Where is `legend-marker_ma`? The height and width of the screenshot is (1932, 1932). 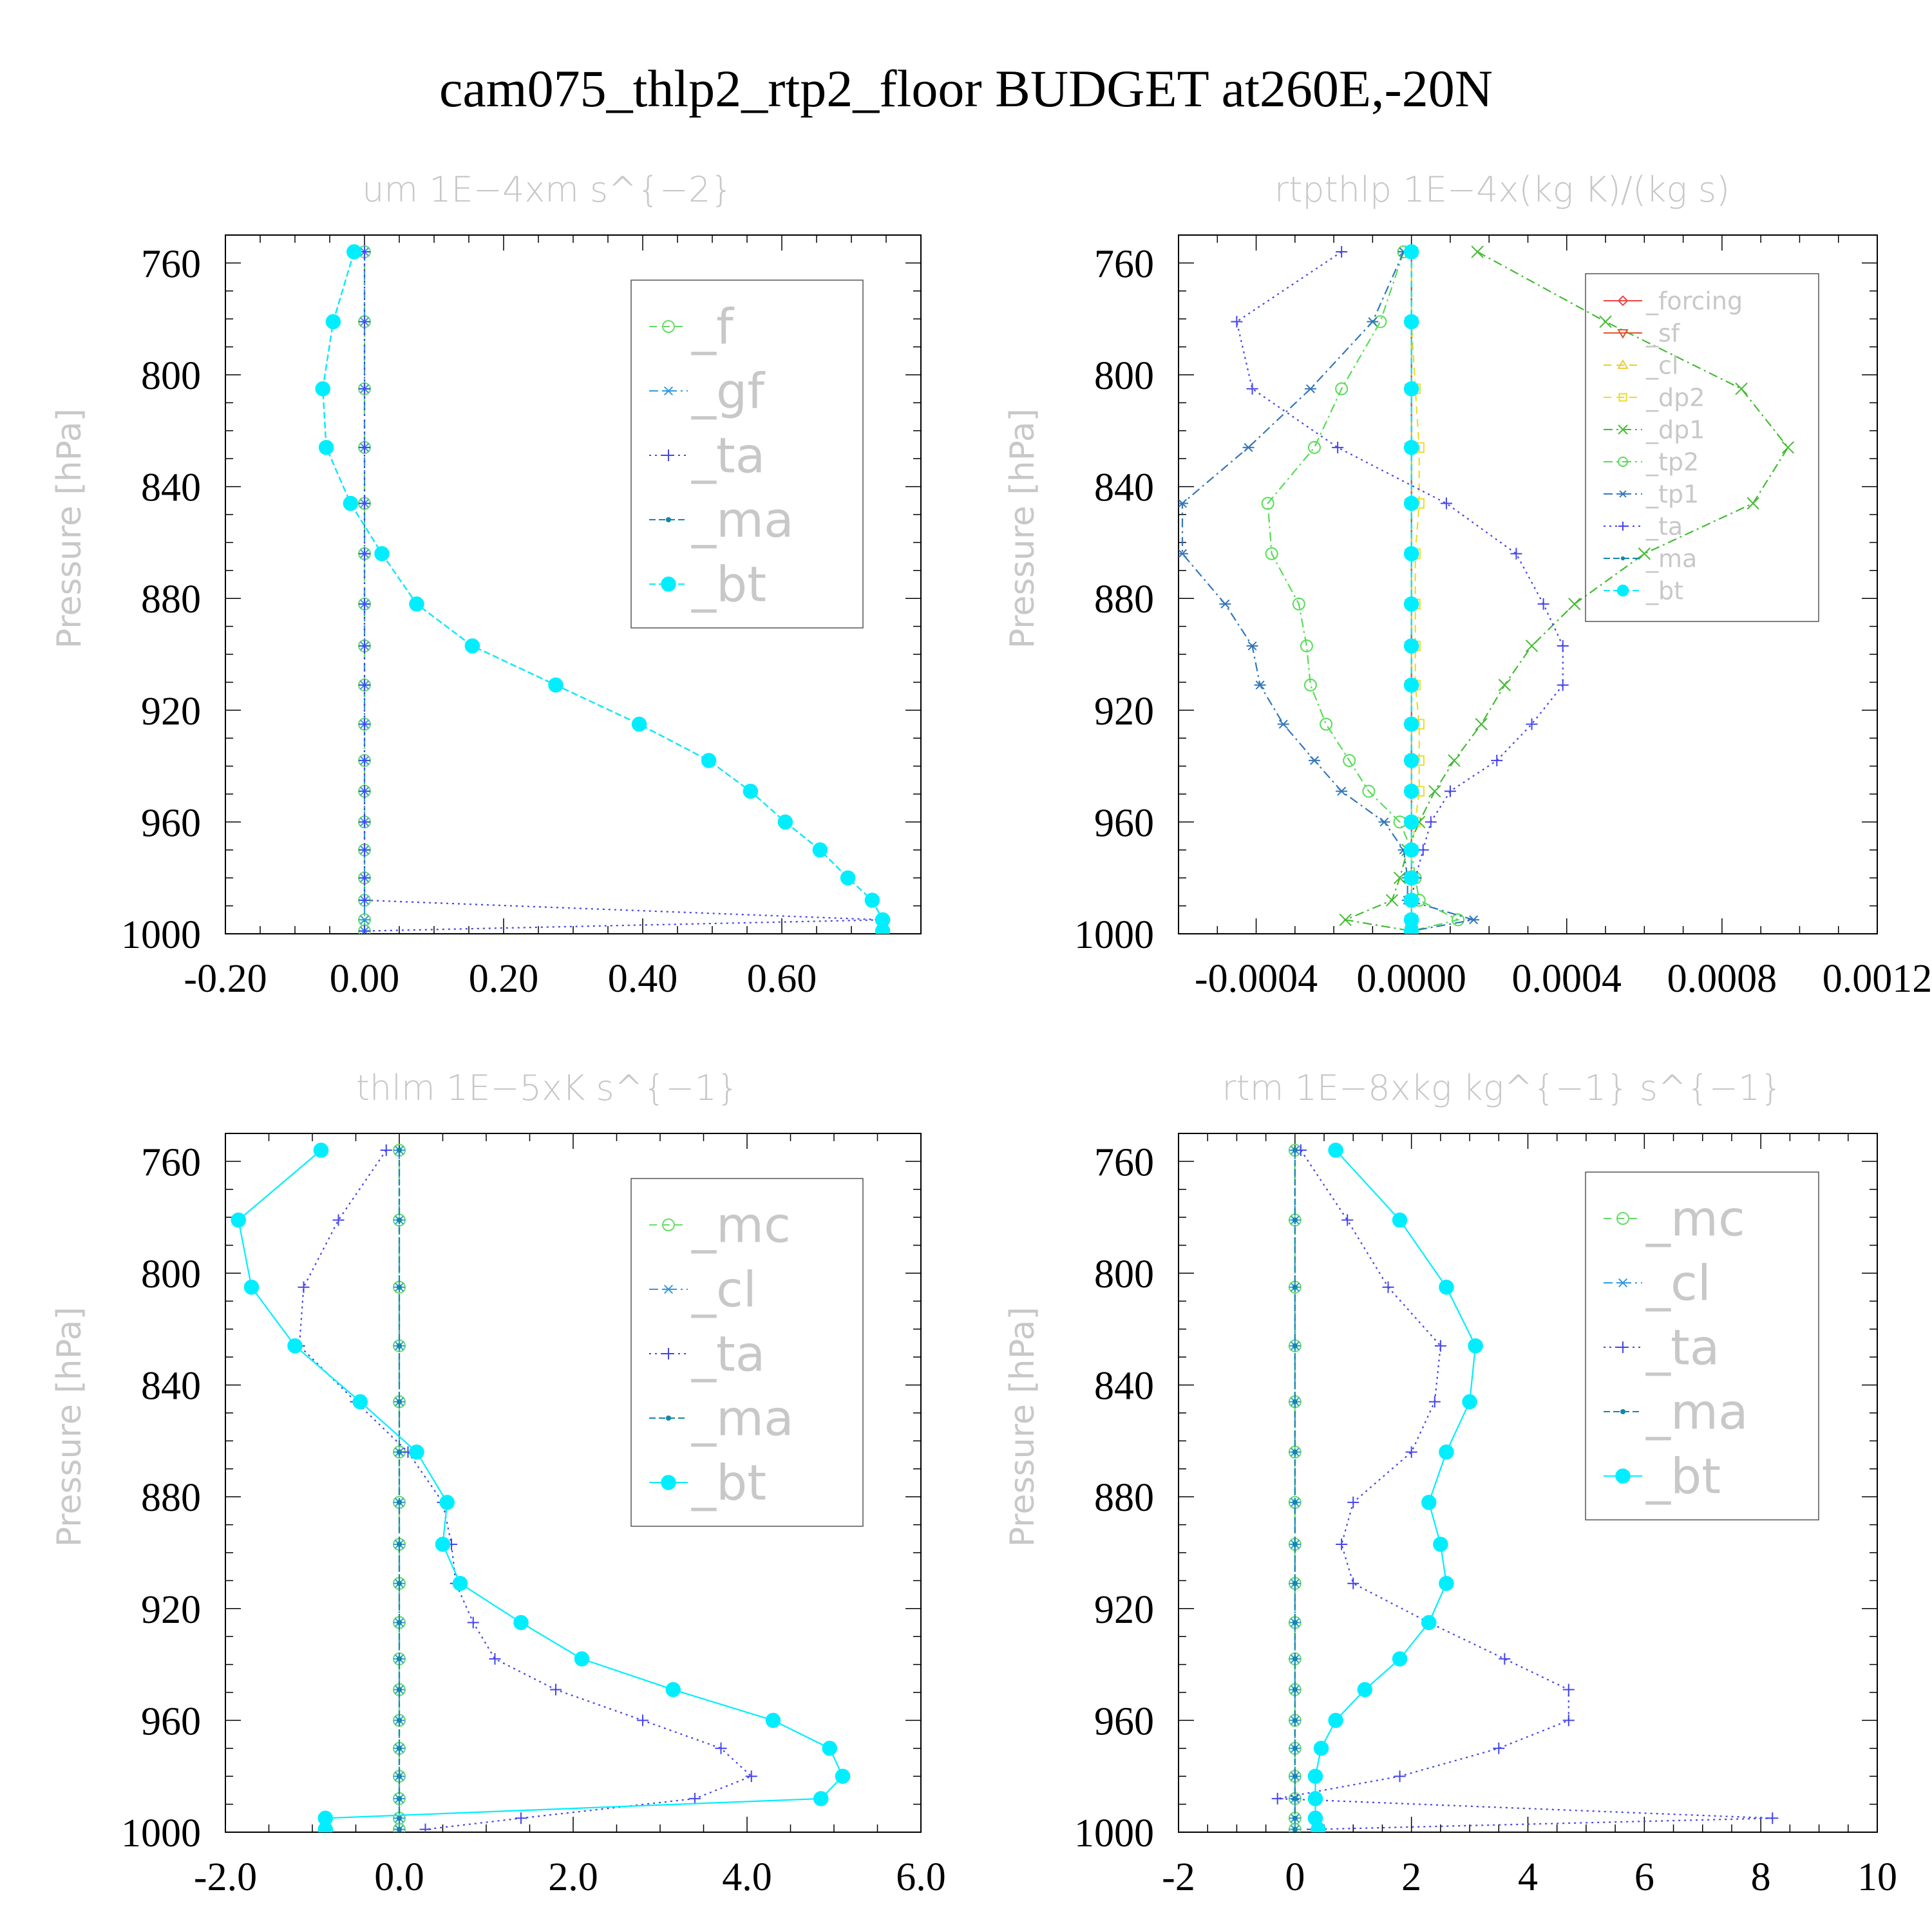 legend-marker_ma is located at coordinates (1623, 1411).